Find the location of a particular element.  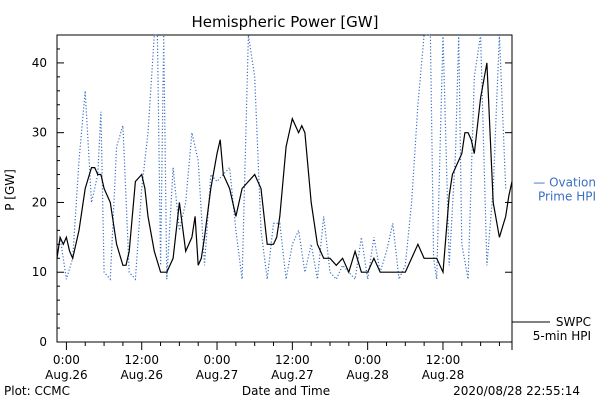

legend-swpc: SWPC is located at coordinates (573, 322).